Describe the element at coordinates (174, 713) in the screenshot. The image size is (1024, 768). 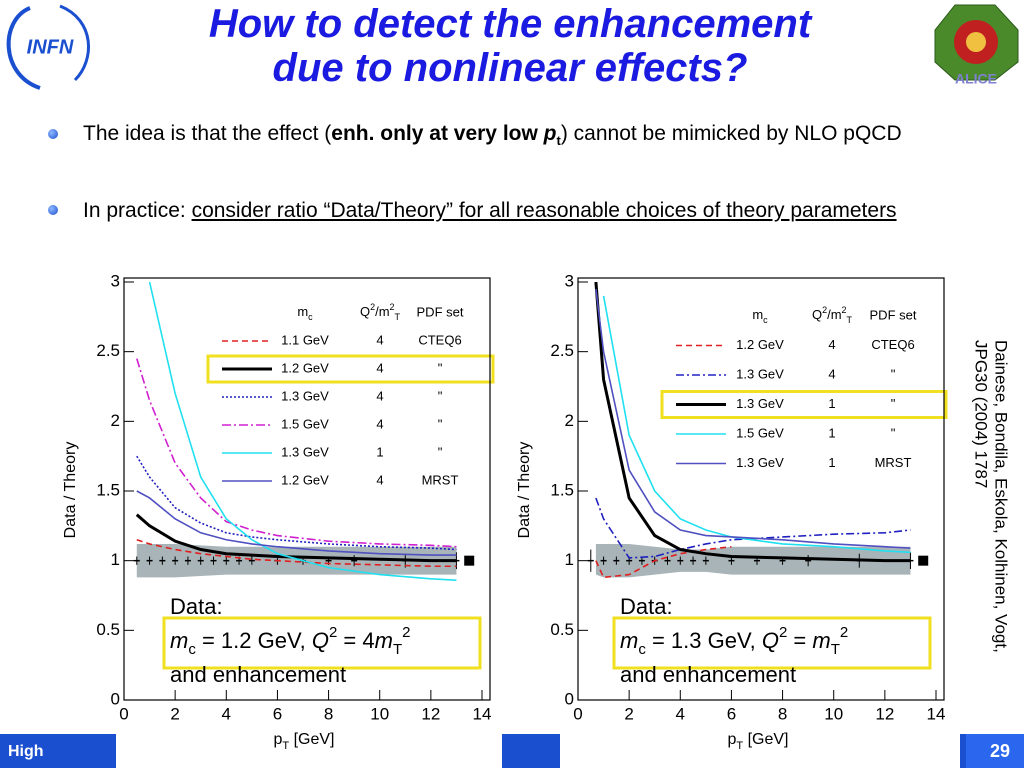
I see `x-tick-label: 2` at that location.